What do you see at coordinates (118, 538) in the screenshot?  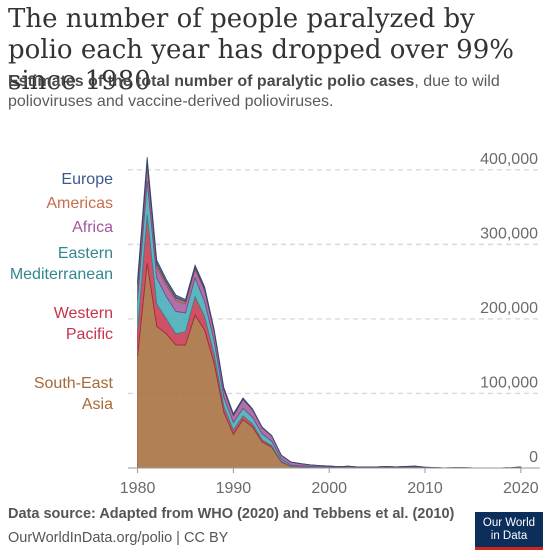 I see `source-link: OurWorldInData.org/polio | CC BY` at bounding box center [118, 538].